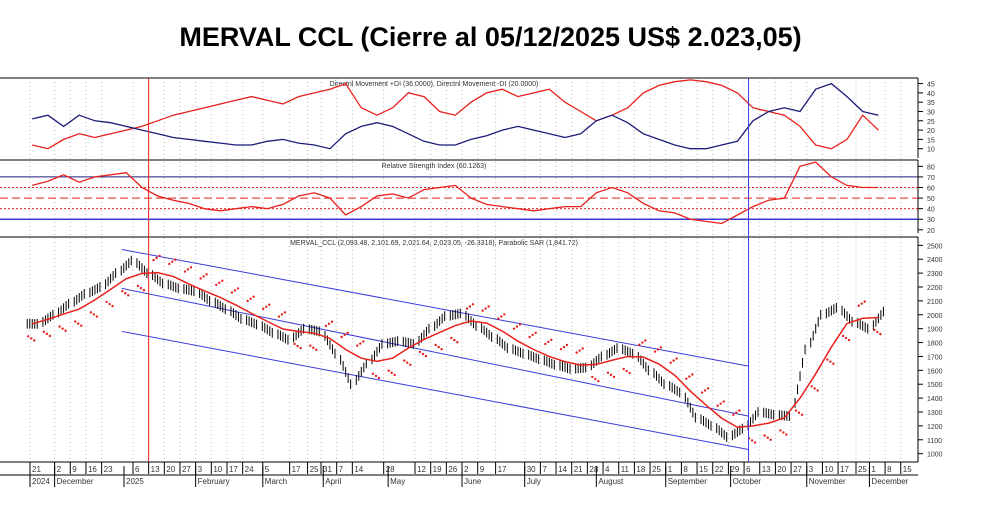 This screenshot has width=981, height=511. What do you see at coordinates (935, 288) in the screenshot?
I see `y-tick-label: 2200` at bounding box center [935, 288].